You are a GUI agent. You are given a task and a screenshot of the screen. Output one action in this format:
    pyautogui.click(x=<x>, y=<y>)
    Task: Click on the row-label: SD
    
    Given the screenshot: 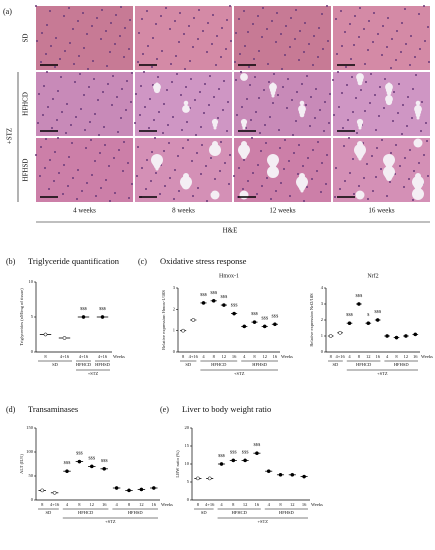 What is the action you would take?
    pyautogui.click(x=26, y=38)
    